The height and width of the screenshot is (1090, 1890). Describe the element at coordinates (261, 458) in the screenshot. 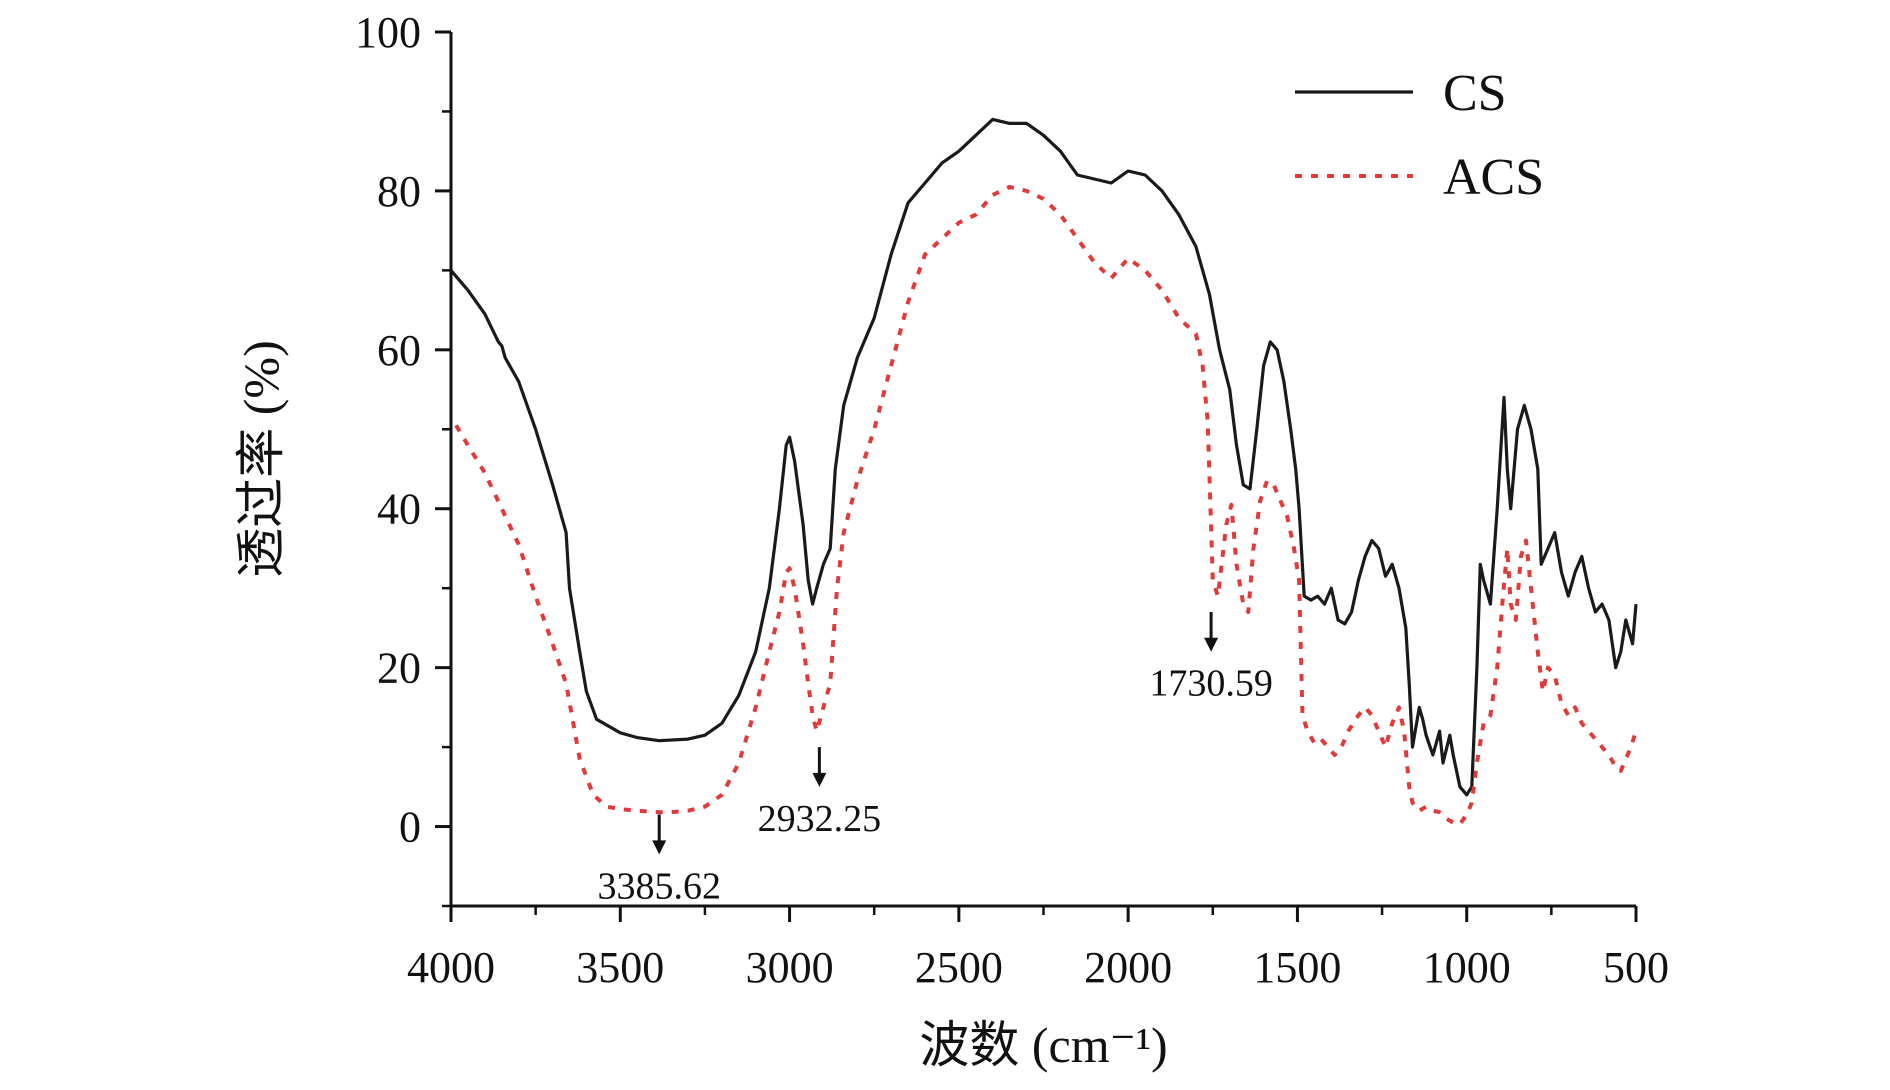

I see `y-axis-label: 透过率 (%)` at that location.